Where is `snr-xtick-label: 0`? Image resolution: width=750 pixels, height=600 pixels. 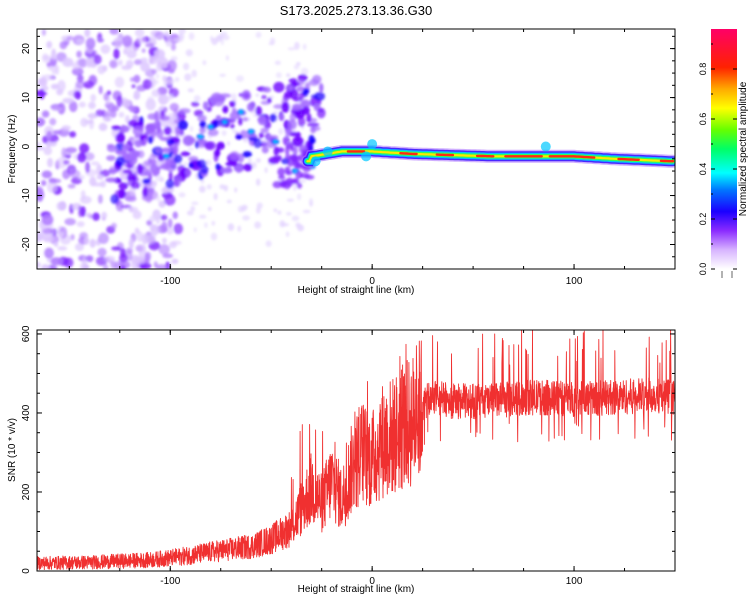
snr-xtick-label: 0 is located at coordinates (372, 581).